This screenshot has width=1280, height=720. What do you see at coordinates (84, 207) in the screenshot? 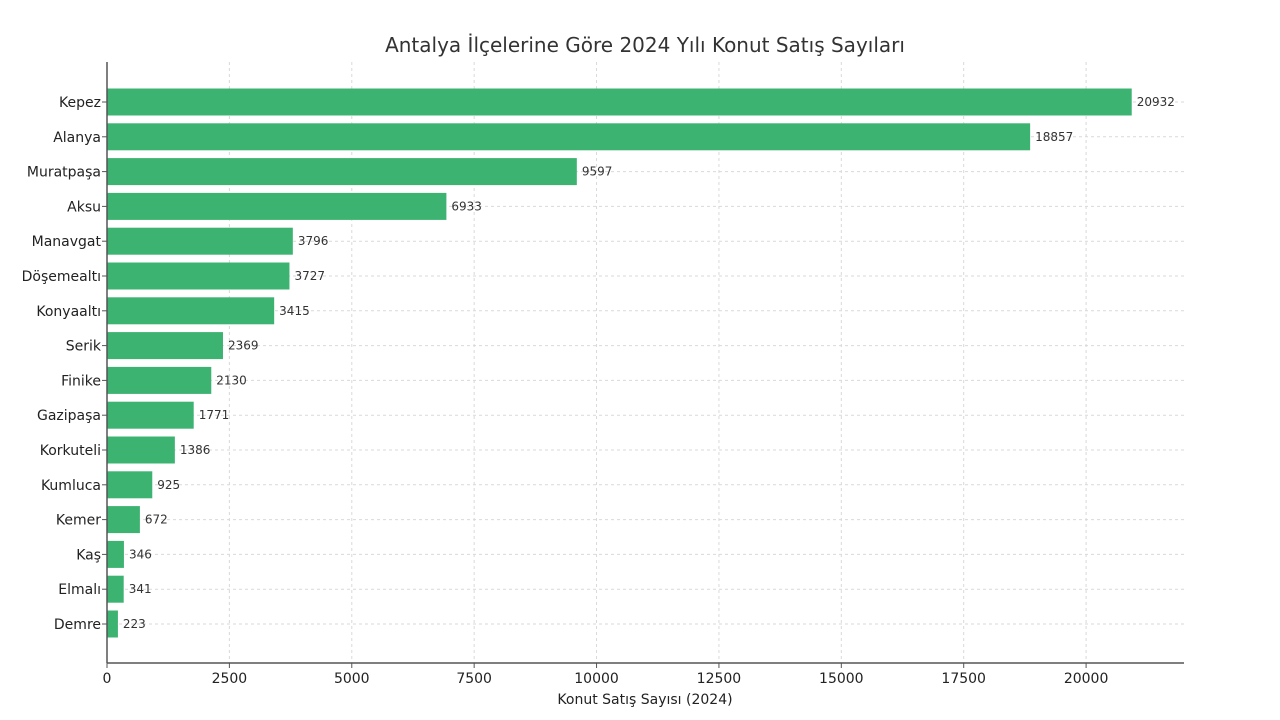
I see `category-label: Aksu` at bounding box center [84, 207].